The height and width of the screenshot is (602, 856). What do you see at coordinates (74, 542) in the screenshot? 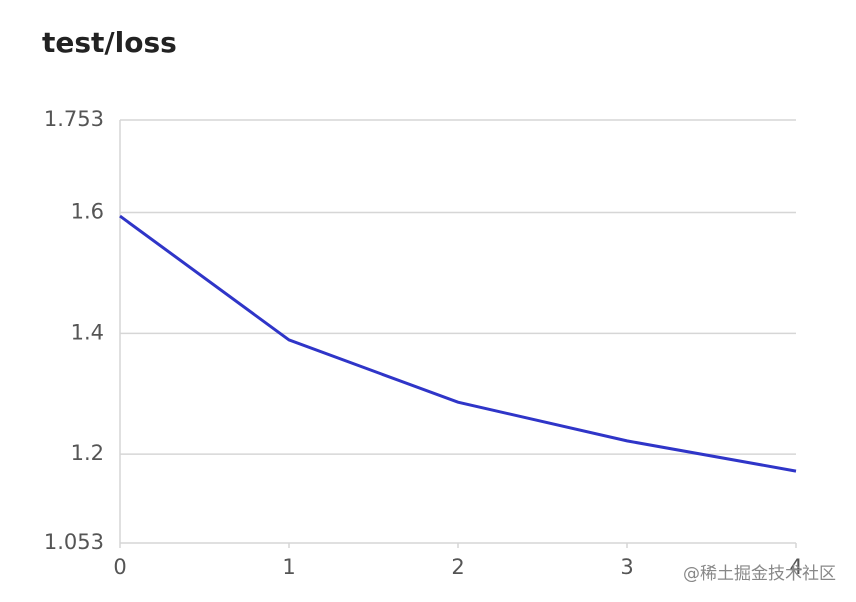
I see `y-tick-label: 1.053` at bounding box center [74, 542].